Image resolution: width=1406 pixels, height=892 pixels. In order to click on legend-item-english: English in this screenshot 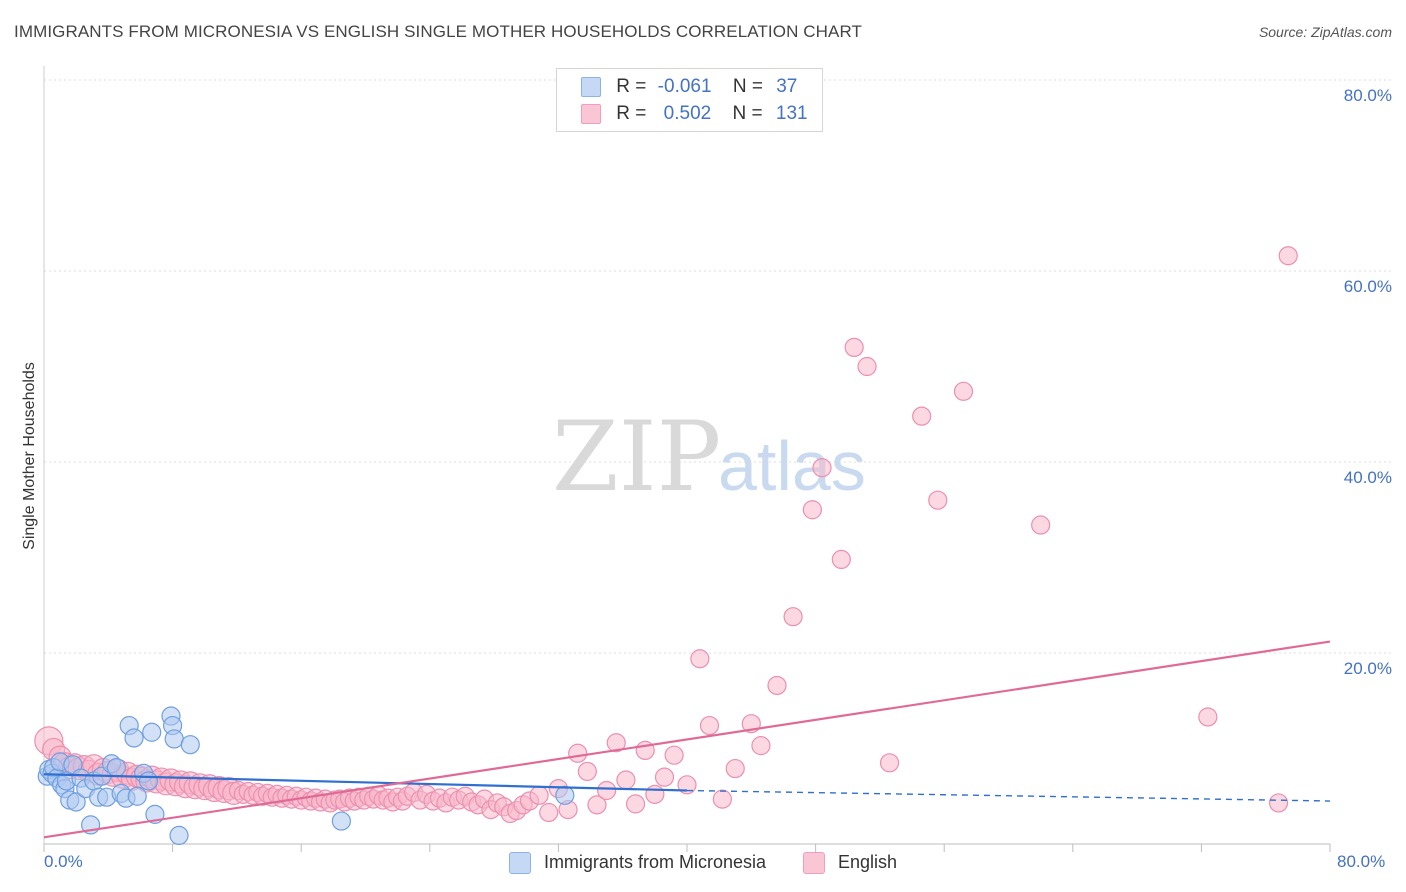, I will do `click(850, 863)`.